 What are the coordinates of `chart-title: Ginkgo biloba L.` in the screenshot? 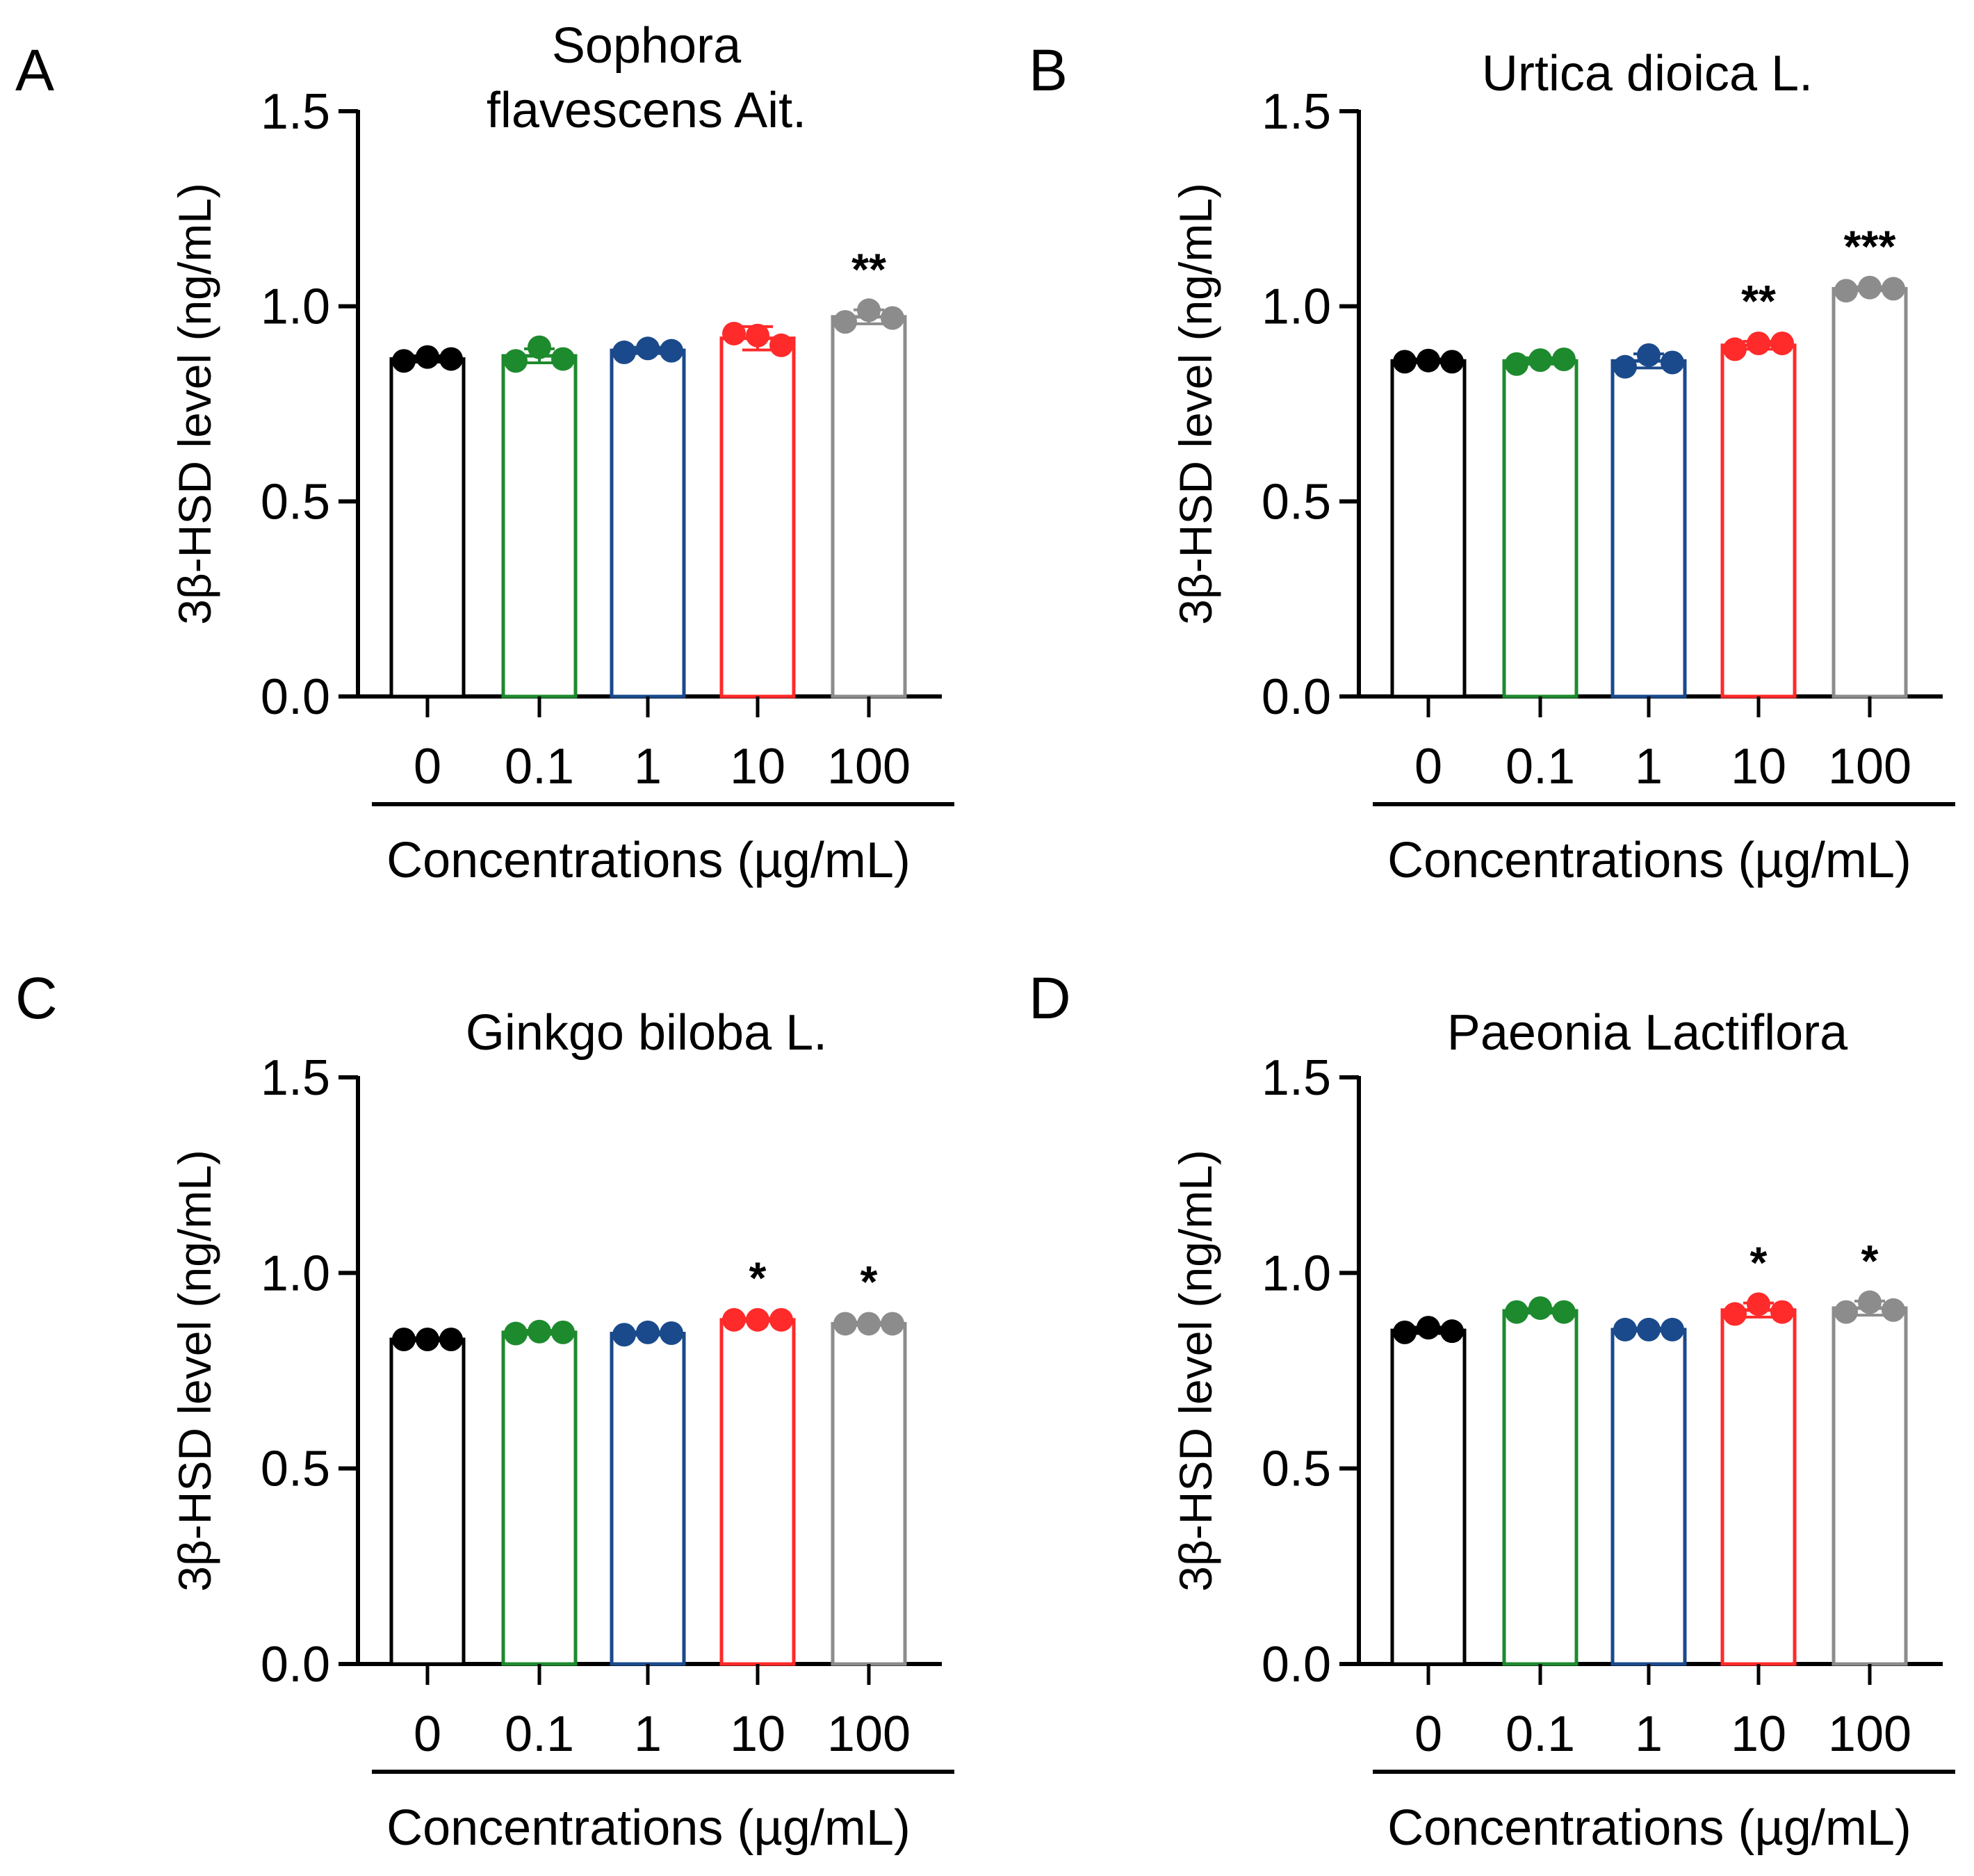 It's located at (646, 1033).